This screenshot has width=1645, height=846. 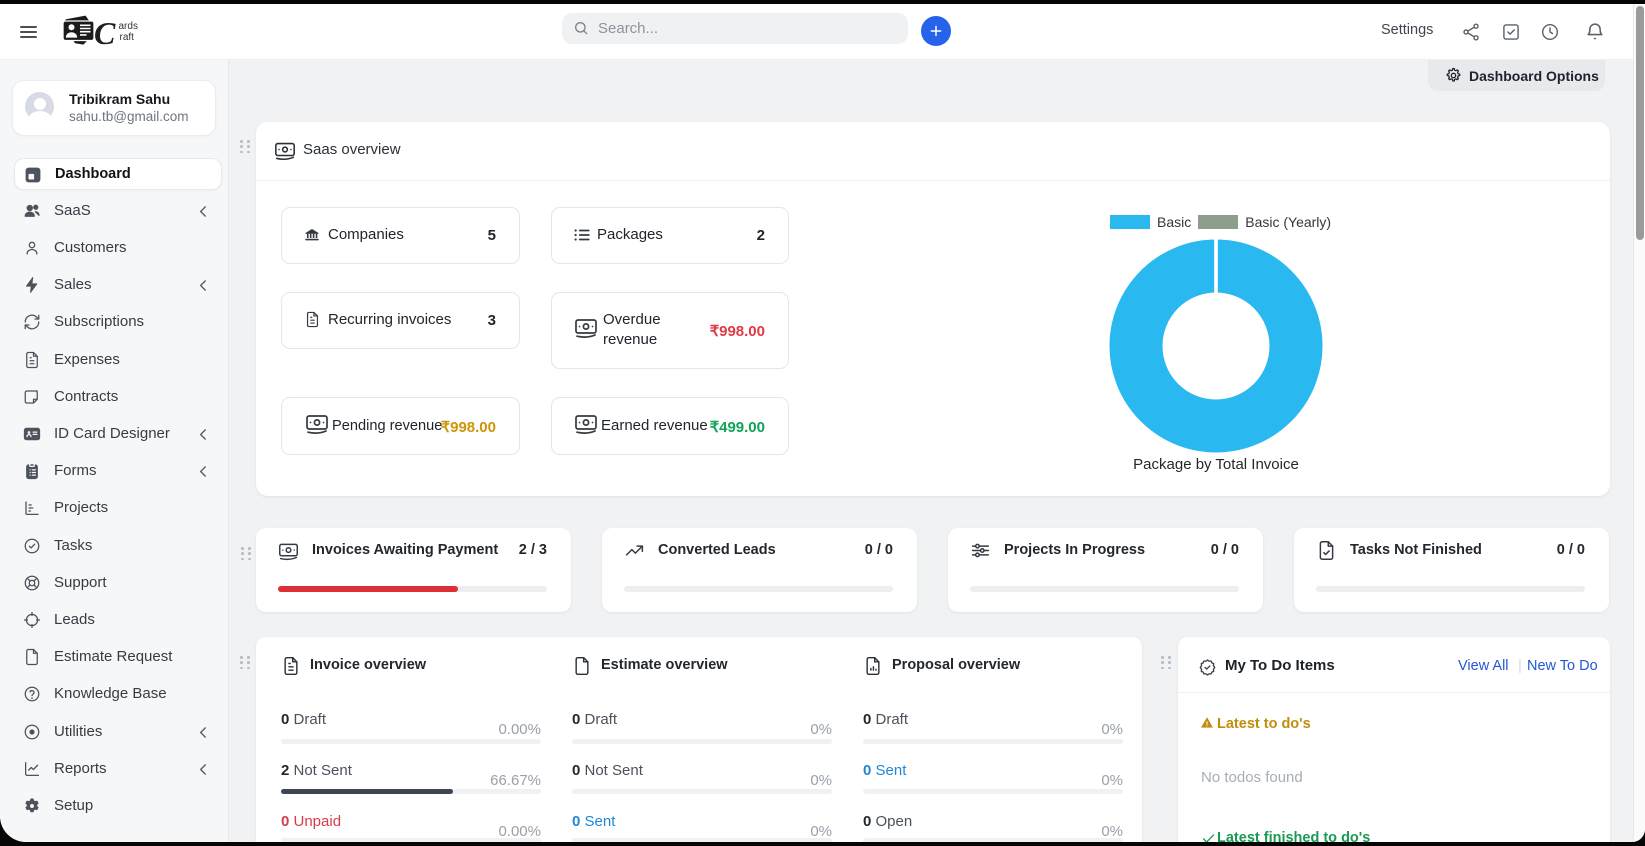 What do you see at coordinates (127, 37) in the screenshot?
I see `svg-text: raft` at bounding box center [127, 37].